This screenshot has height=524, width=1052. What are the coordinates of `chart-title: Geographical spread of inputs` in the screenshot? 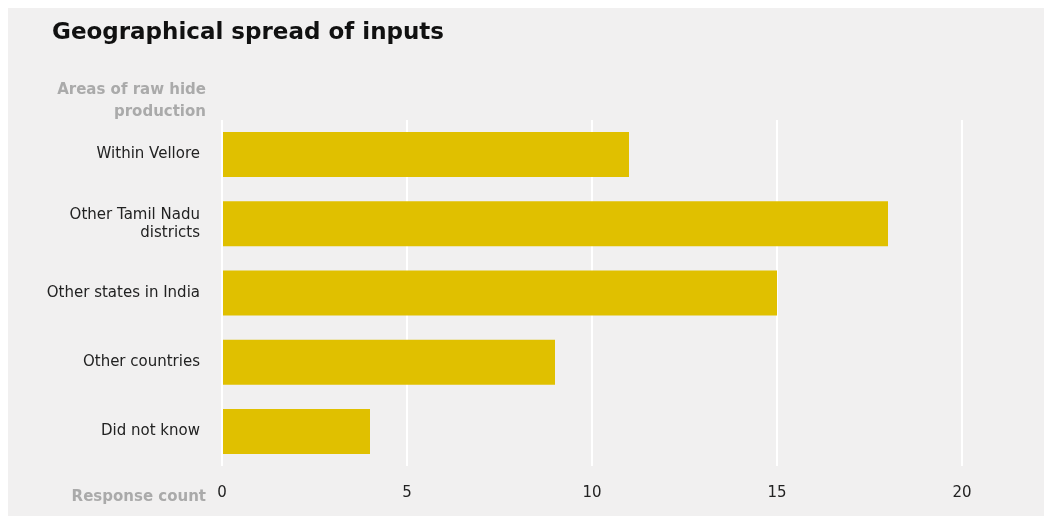 It's located at (248, 31).